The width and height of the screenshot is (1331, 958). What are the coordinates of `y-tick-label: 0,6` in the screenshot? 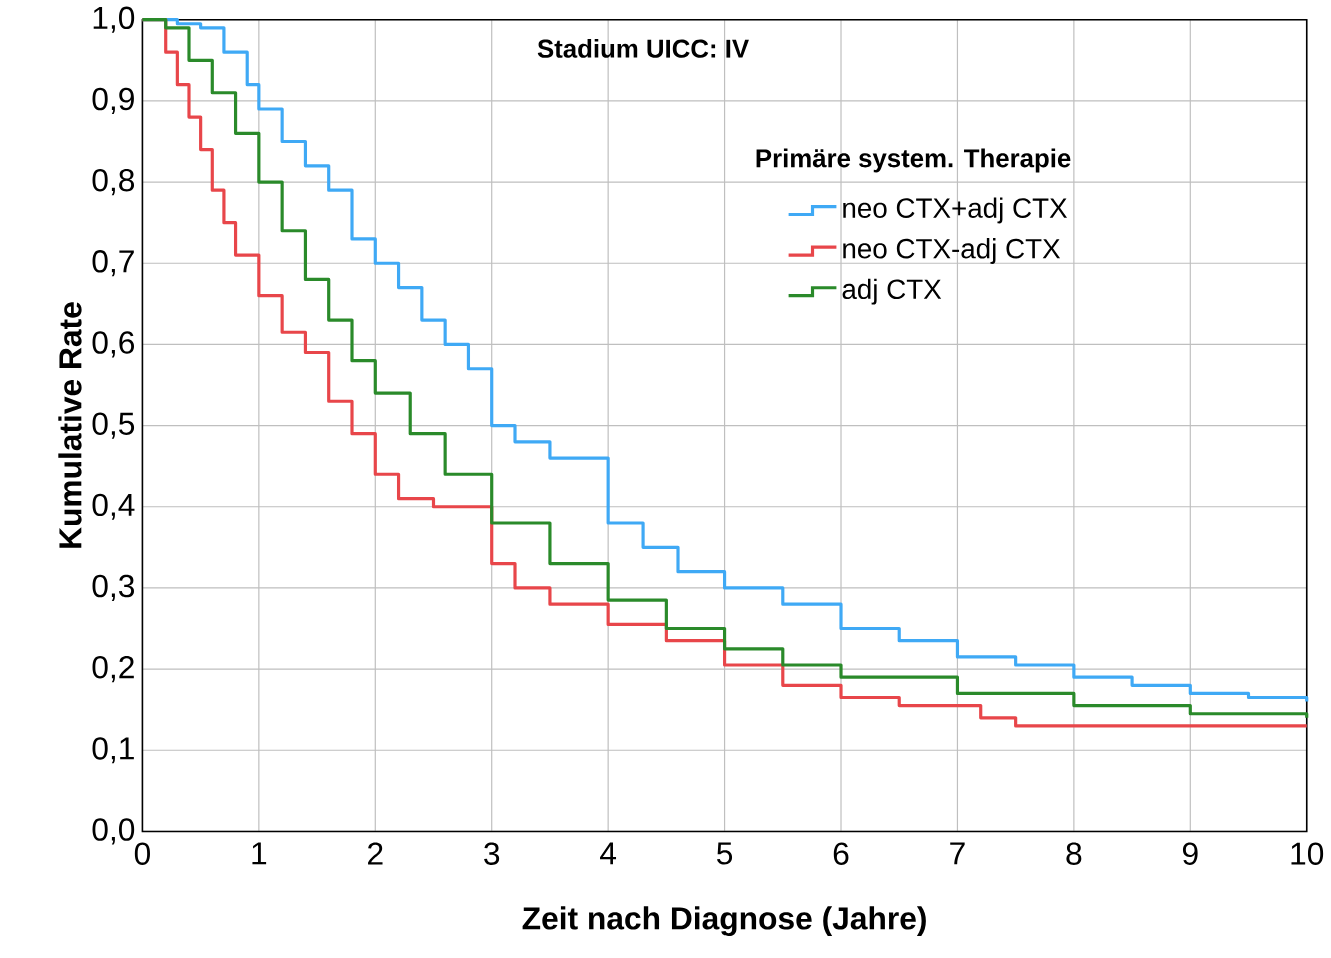 It's located at (113, 344).